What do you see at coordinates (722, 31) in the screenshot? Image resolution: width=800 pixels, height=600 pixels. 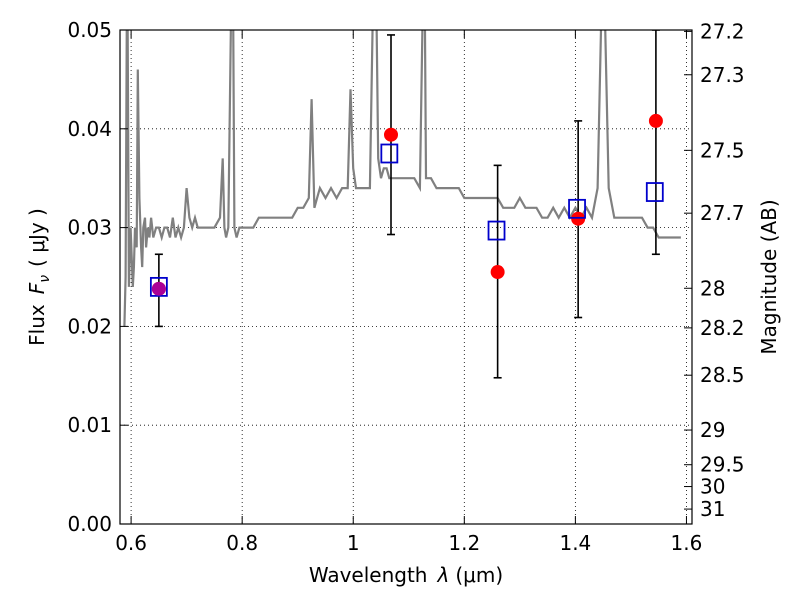 I see `y2-tick-label: 27.2` at bounding box center [722, 31].